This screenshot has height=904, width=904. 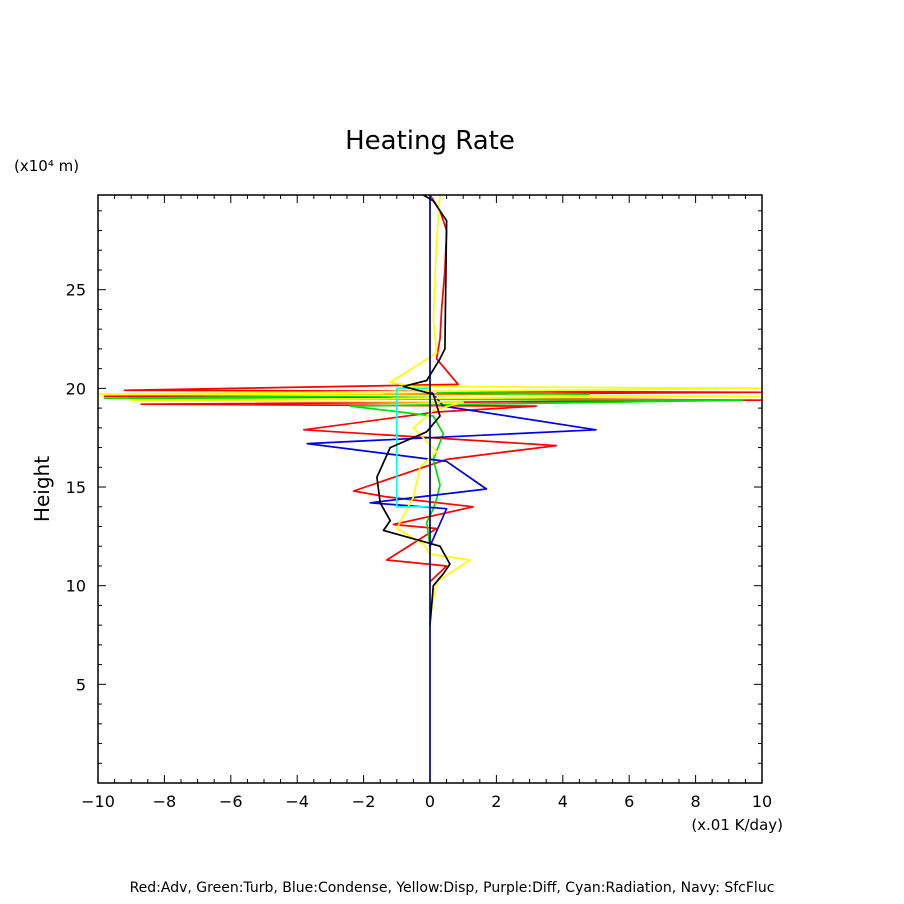 I want to click on series-line-total, so click(x=413, y=410).